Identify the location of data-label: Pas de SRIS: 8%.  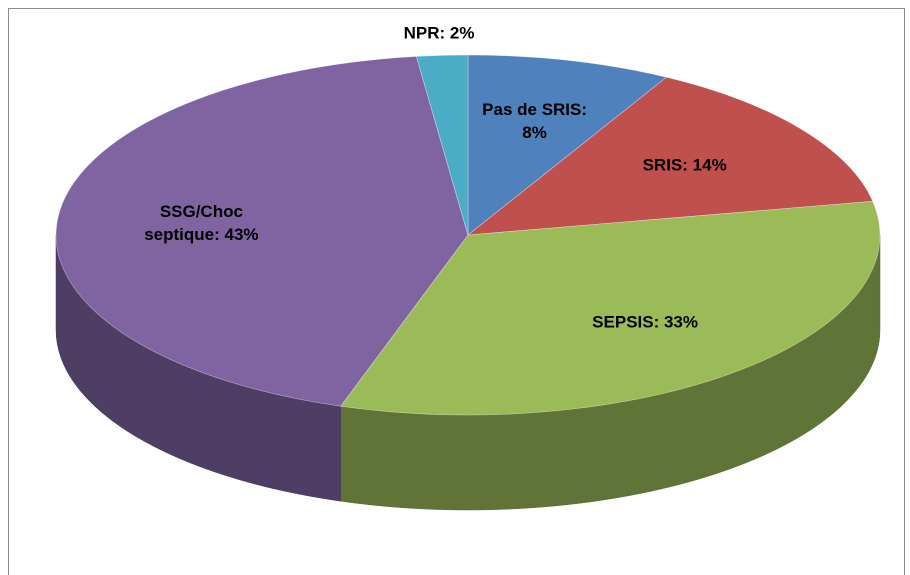
(535, 120).